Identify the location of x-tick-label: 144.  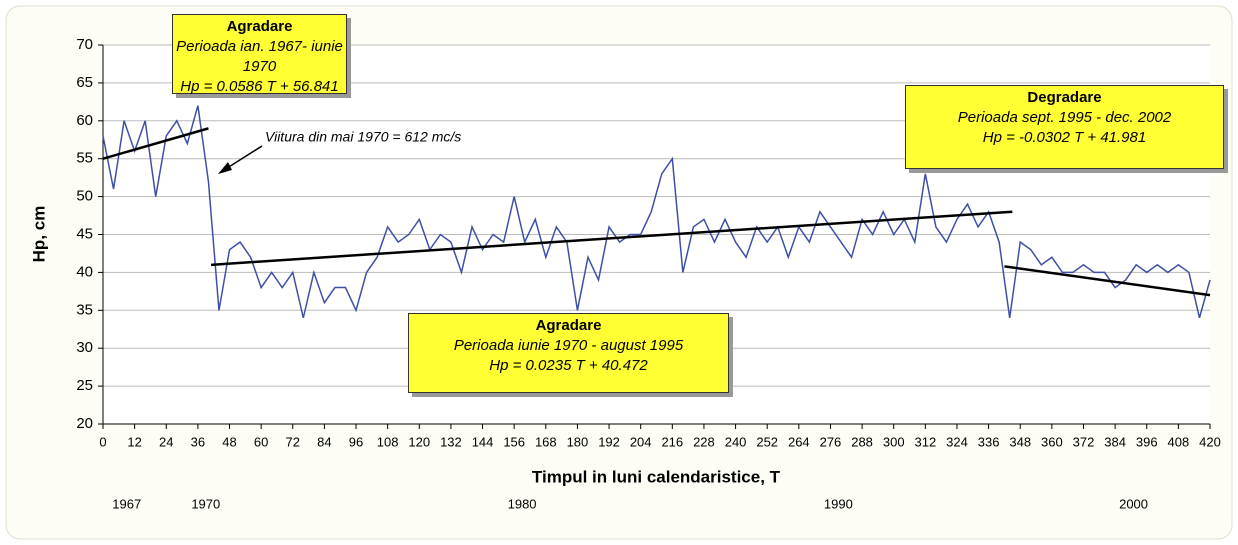
(483, 441).